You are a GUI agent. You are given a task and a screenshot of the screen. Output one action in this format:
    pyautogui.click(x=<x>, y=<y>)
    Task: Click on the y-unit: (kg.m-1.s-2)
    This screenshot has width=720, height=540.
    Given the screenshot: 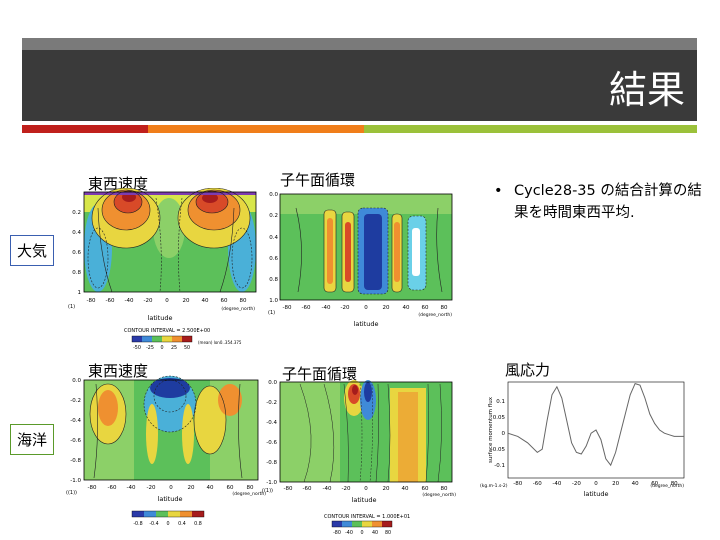 What is the action you would take?
    pyautogui.click(x=494, y=486)
    